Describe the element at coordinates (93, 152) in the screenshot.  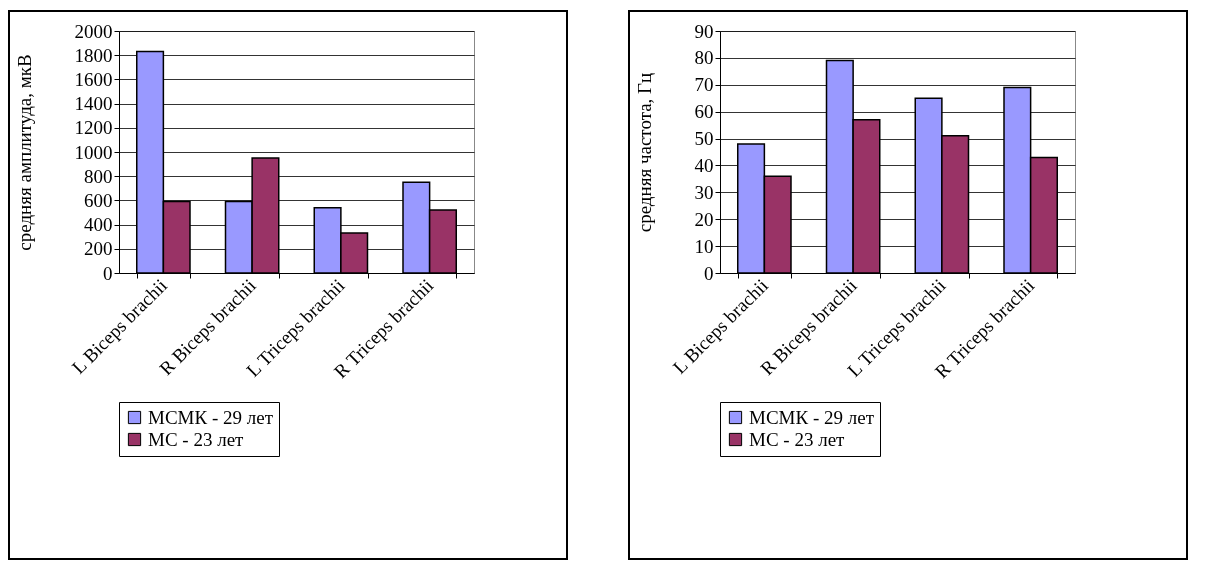
I see `y-tick-label: 1000` at that location.